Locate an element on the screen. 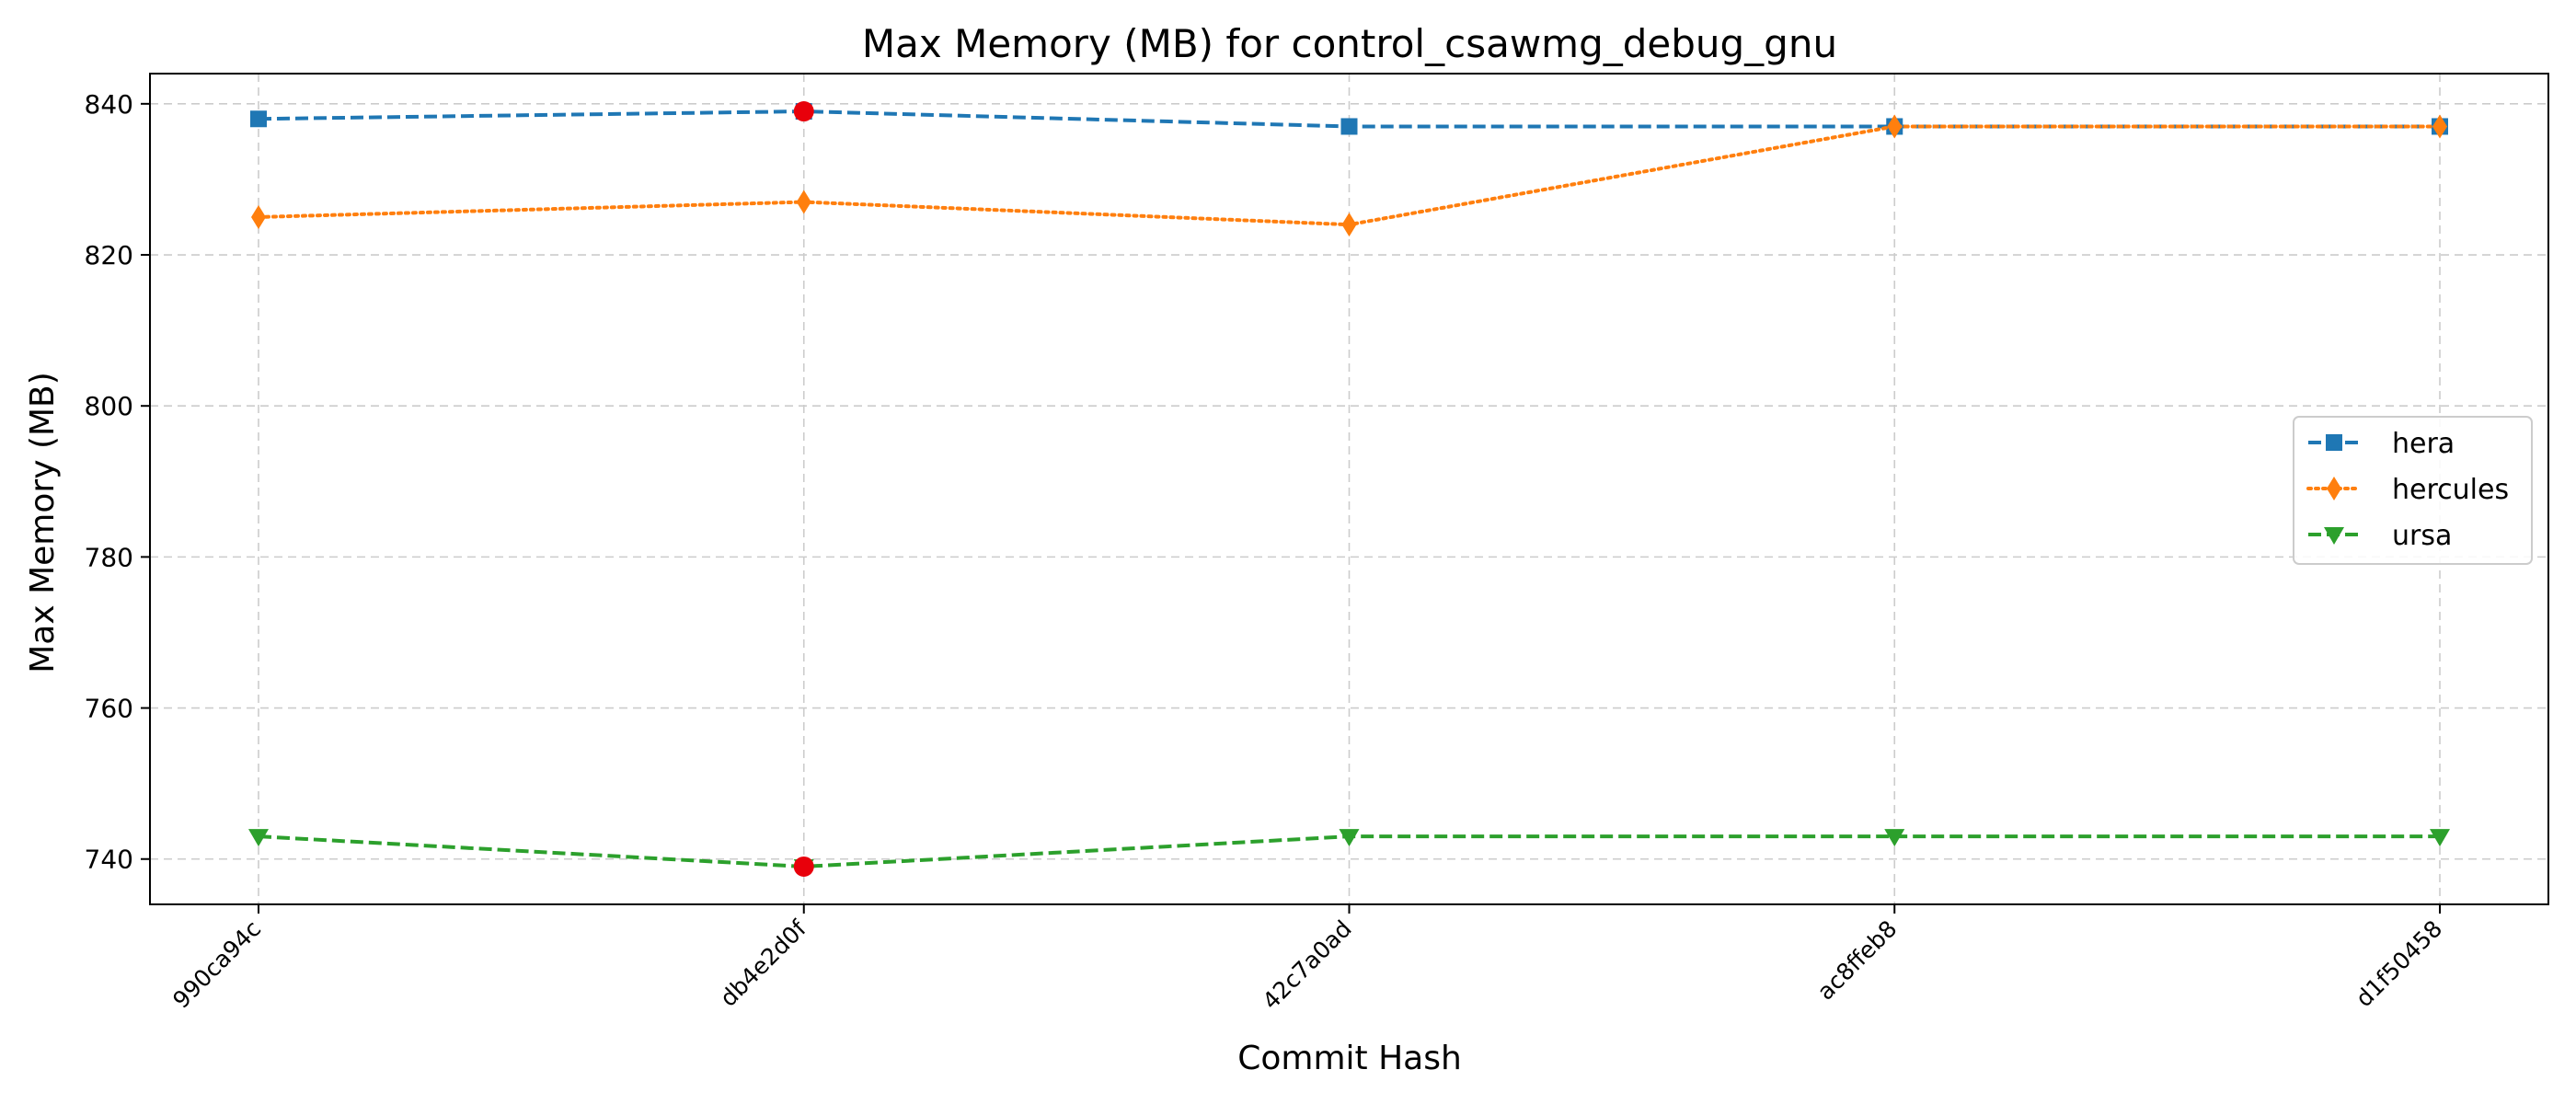 This screenshot has width=2576, height=1104. legend-box is located at coordinates (2413, 491).